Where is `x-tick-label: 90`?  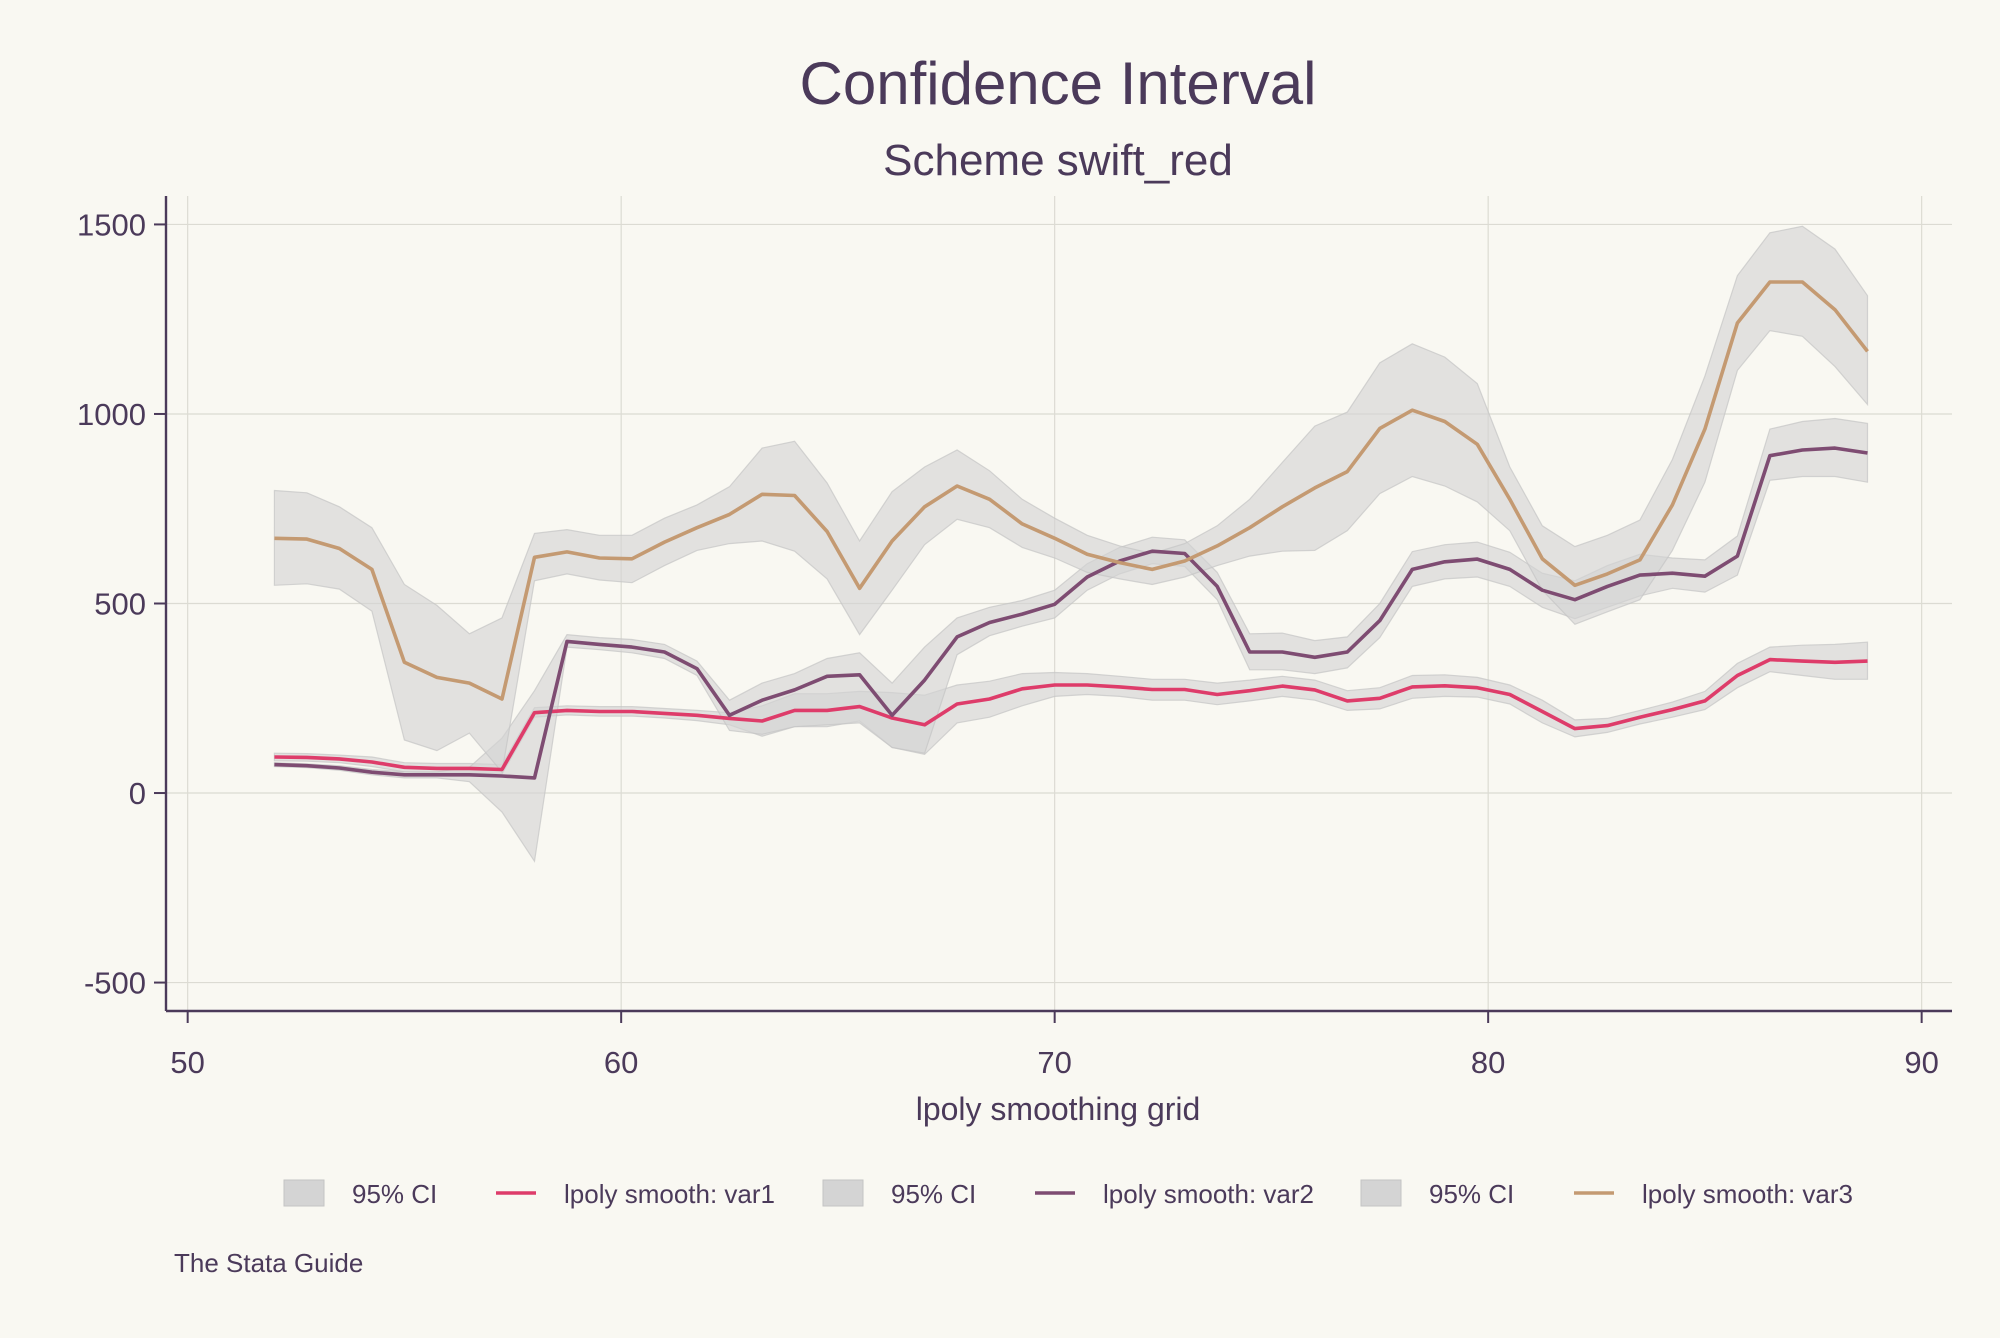
x-tick-label: 90 is located at coordinates (1921, 1062).